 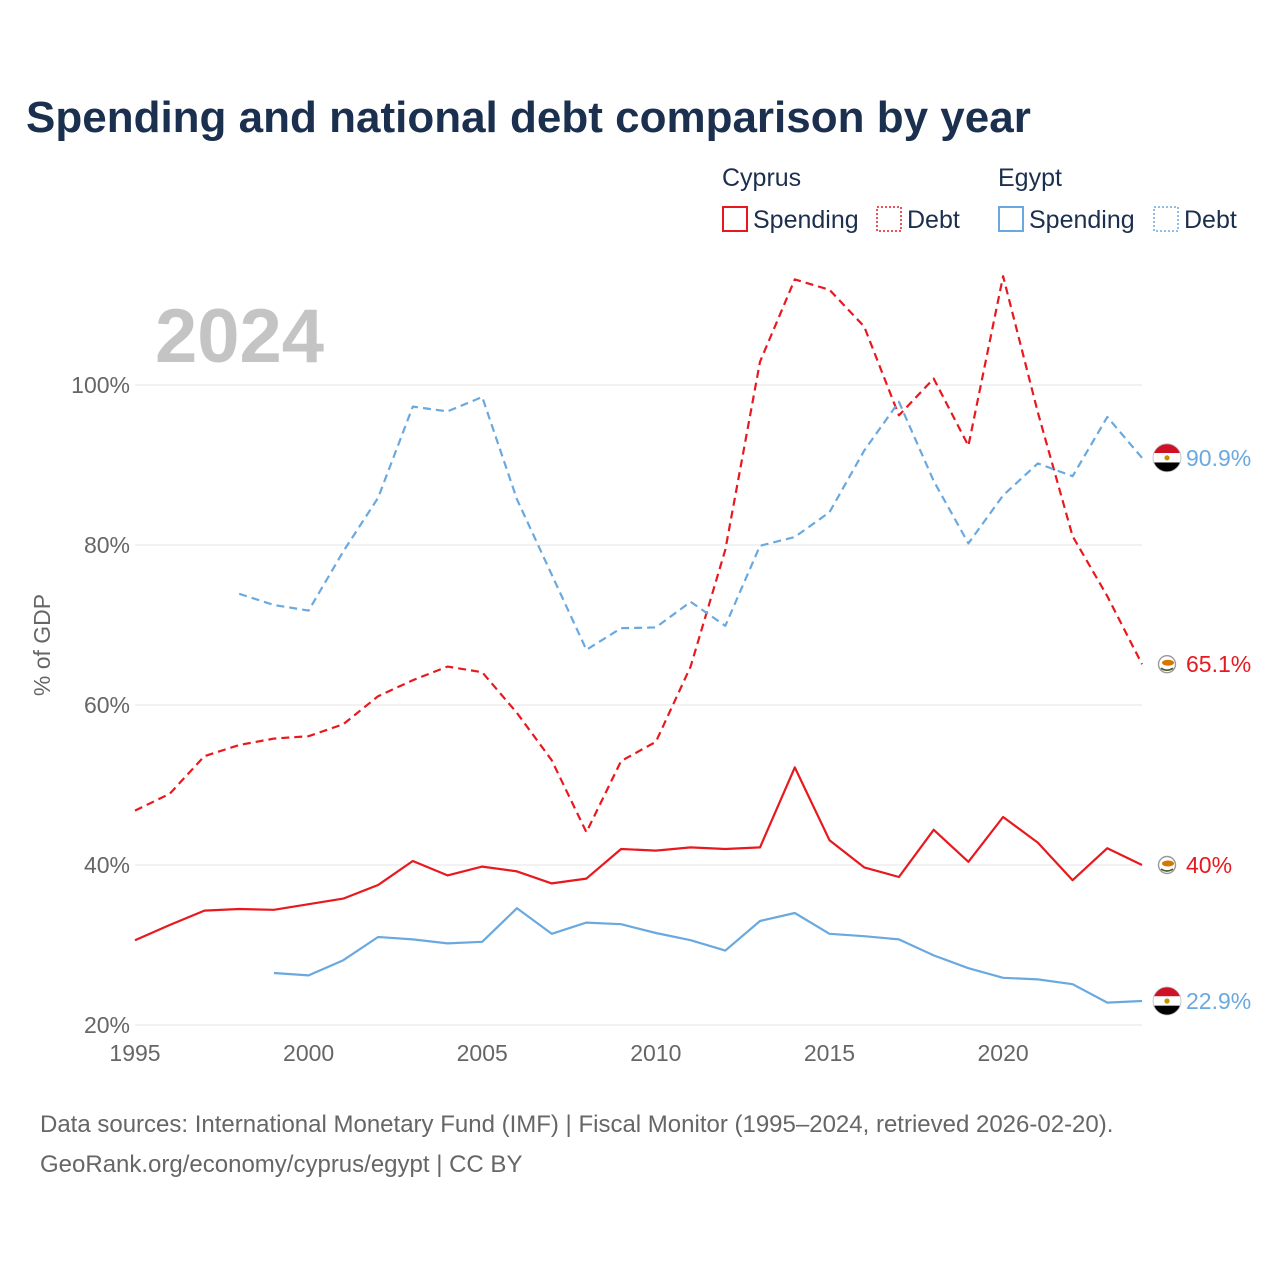 What do you see at coordinates (1030, 178) in the screenshot?
I see `legend-group-egypt: Egypt` at bounding box center [1030, 178].